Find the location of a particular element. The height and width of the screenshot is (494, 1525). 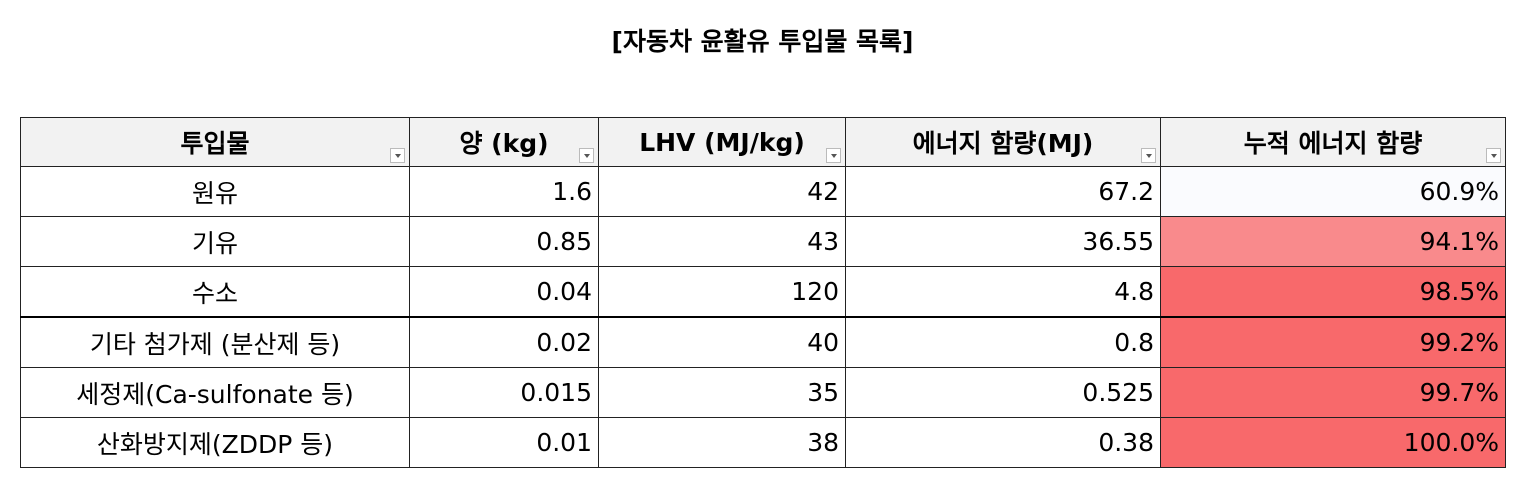

header-text: 에너지 함량(MJ) is located at coordinates (1003, 143).